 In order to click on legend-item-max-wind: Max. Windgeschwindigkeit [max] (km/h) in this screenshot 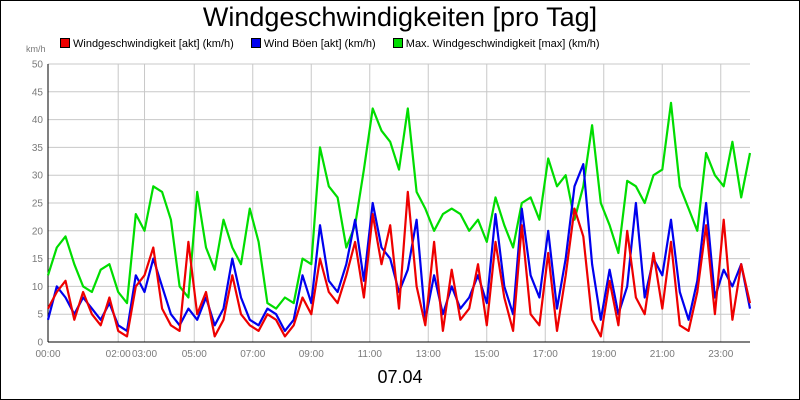, I will do `click(496, 44)`.